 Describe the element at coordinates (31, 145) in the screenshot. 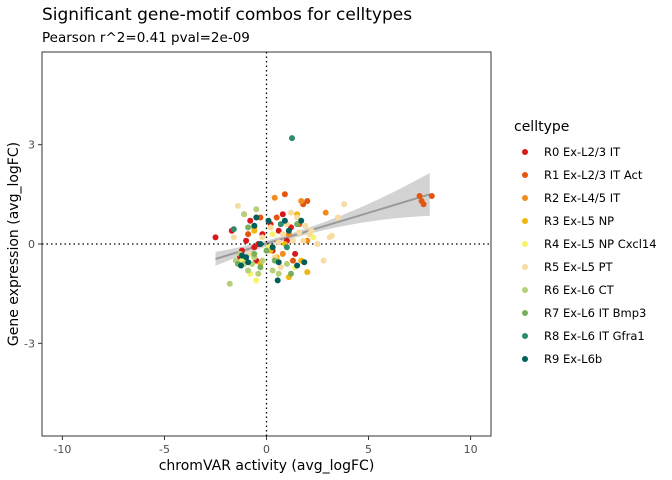

I see `y-tick-label: 3` at that location.